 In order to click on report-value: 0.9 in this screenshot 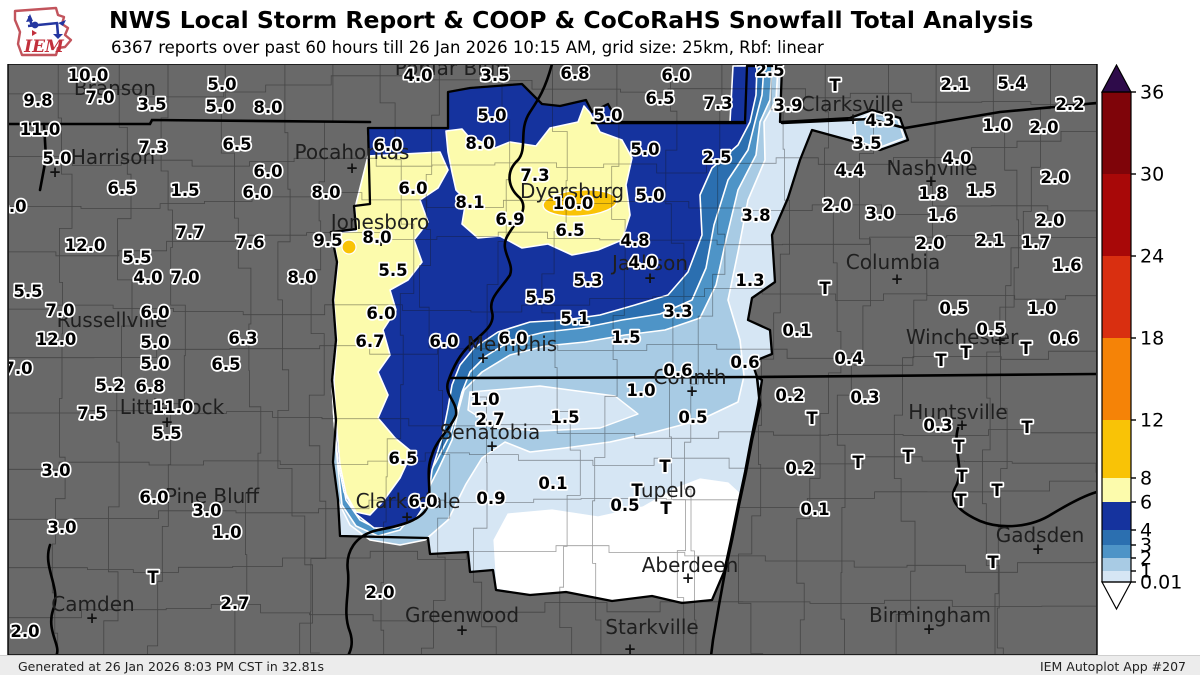, I will do `click(490, 498)`.